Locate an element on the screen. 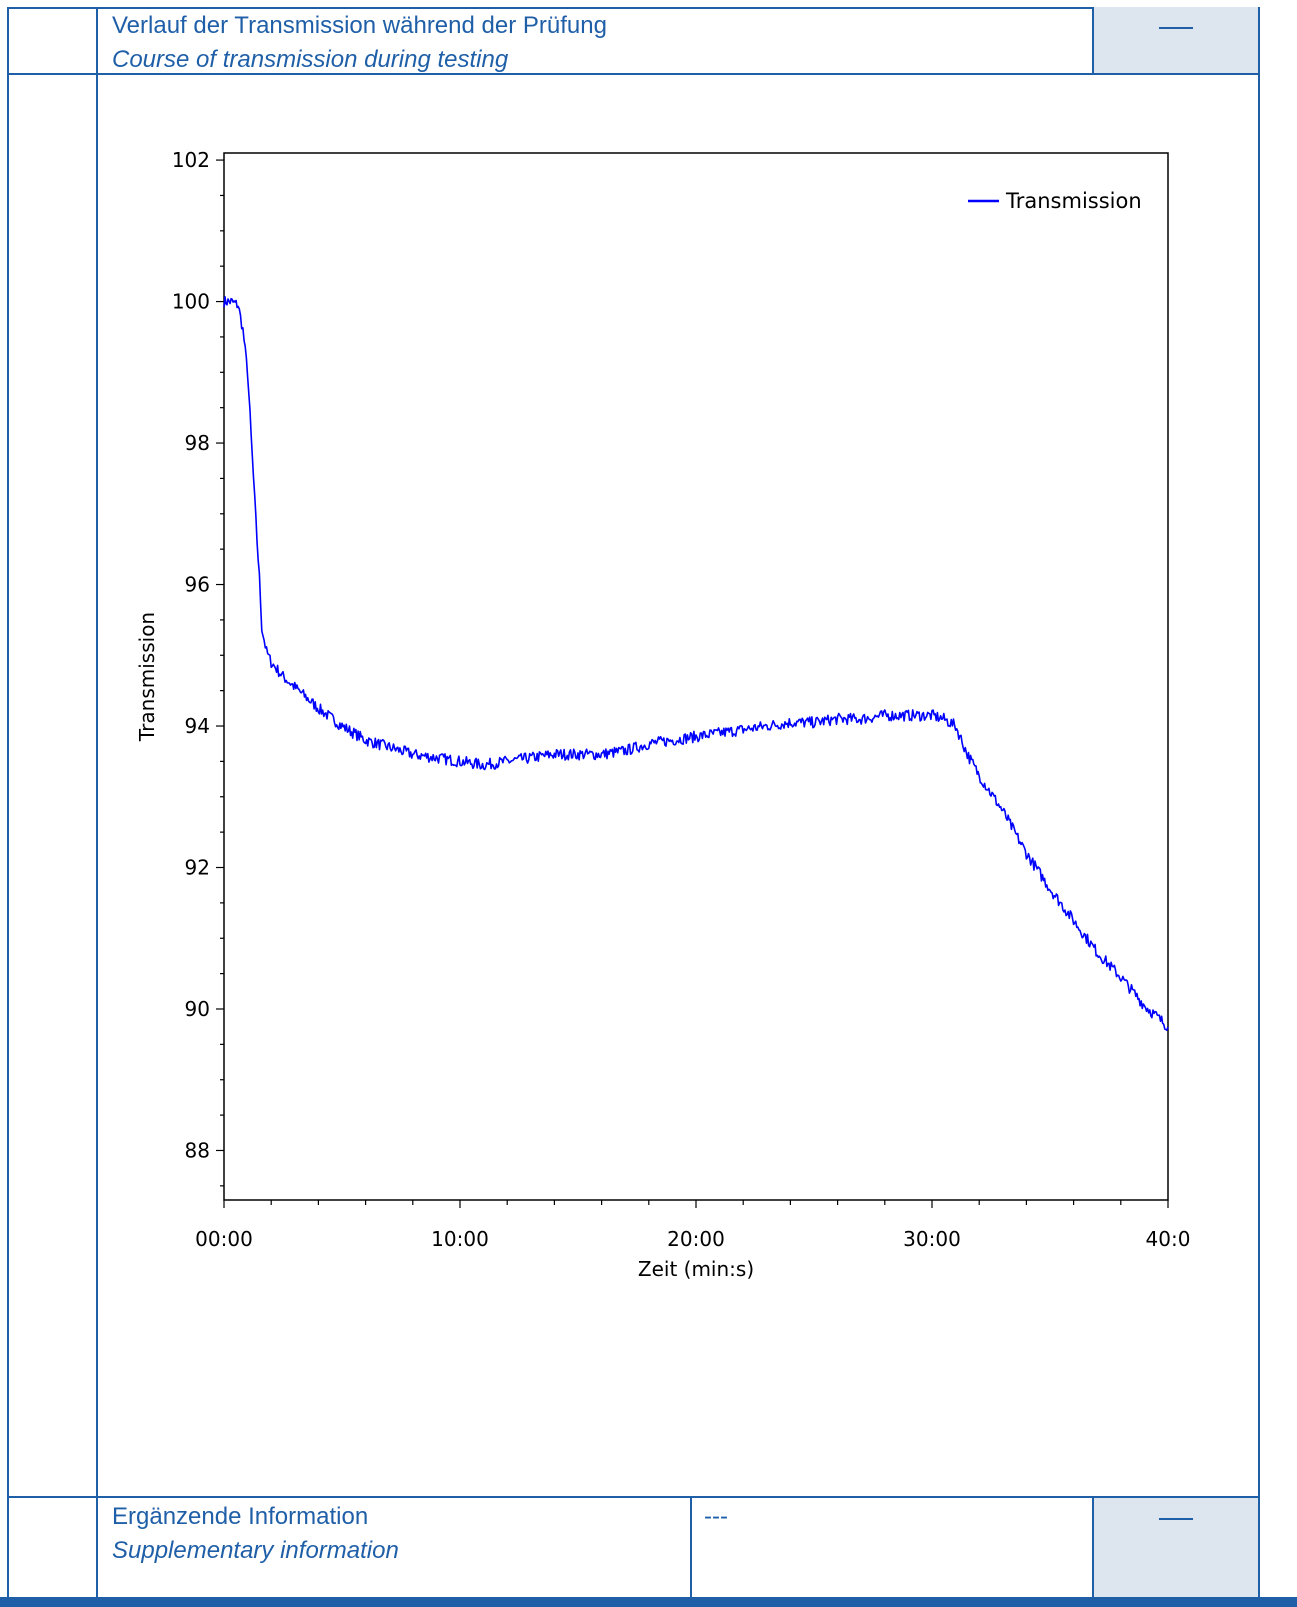  supplementary-value: --- is located at coordinates (716, 1516).